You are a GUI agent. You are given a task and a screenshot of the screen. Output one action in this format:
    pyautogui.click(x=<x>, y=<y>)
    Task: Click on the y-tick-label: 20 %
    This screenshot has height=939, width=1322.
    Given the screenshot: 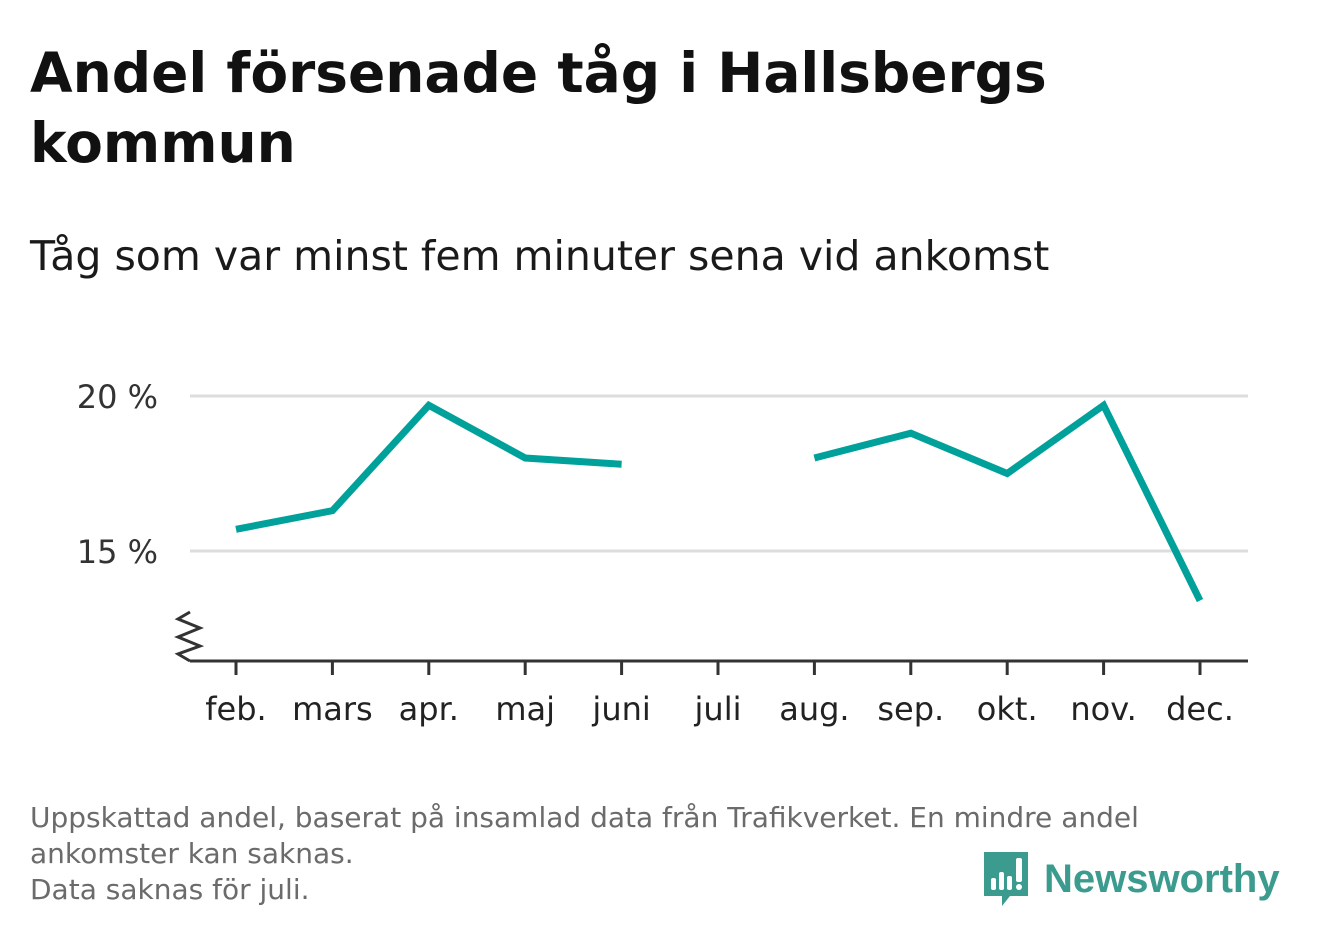 What is the action you would take?
    pyautogui.click(x=117, y=397)
    